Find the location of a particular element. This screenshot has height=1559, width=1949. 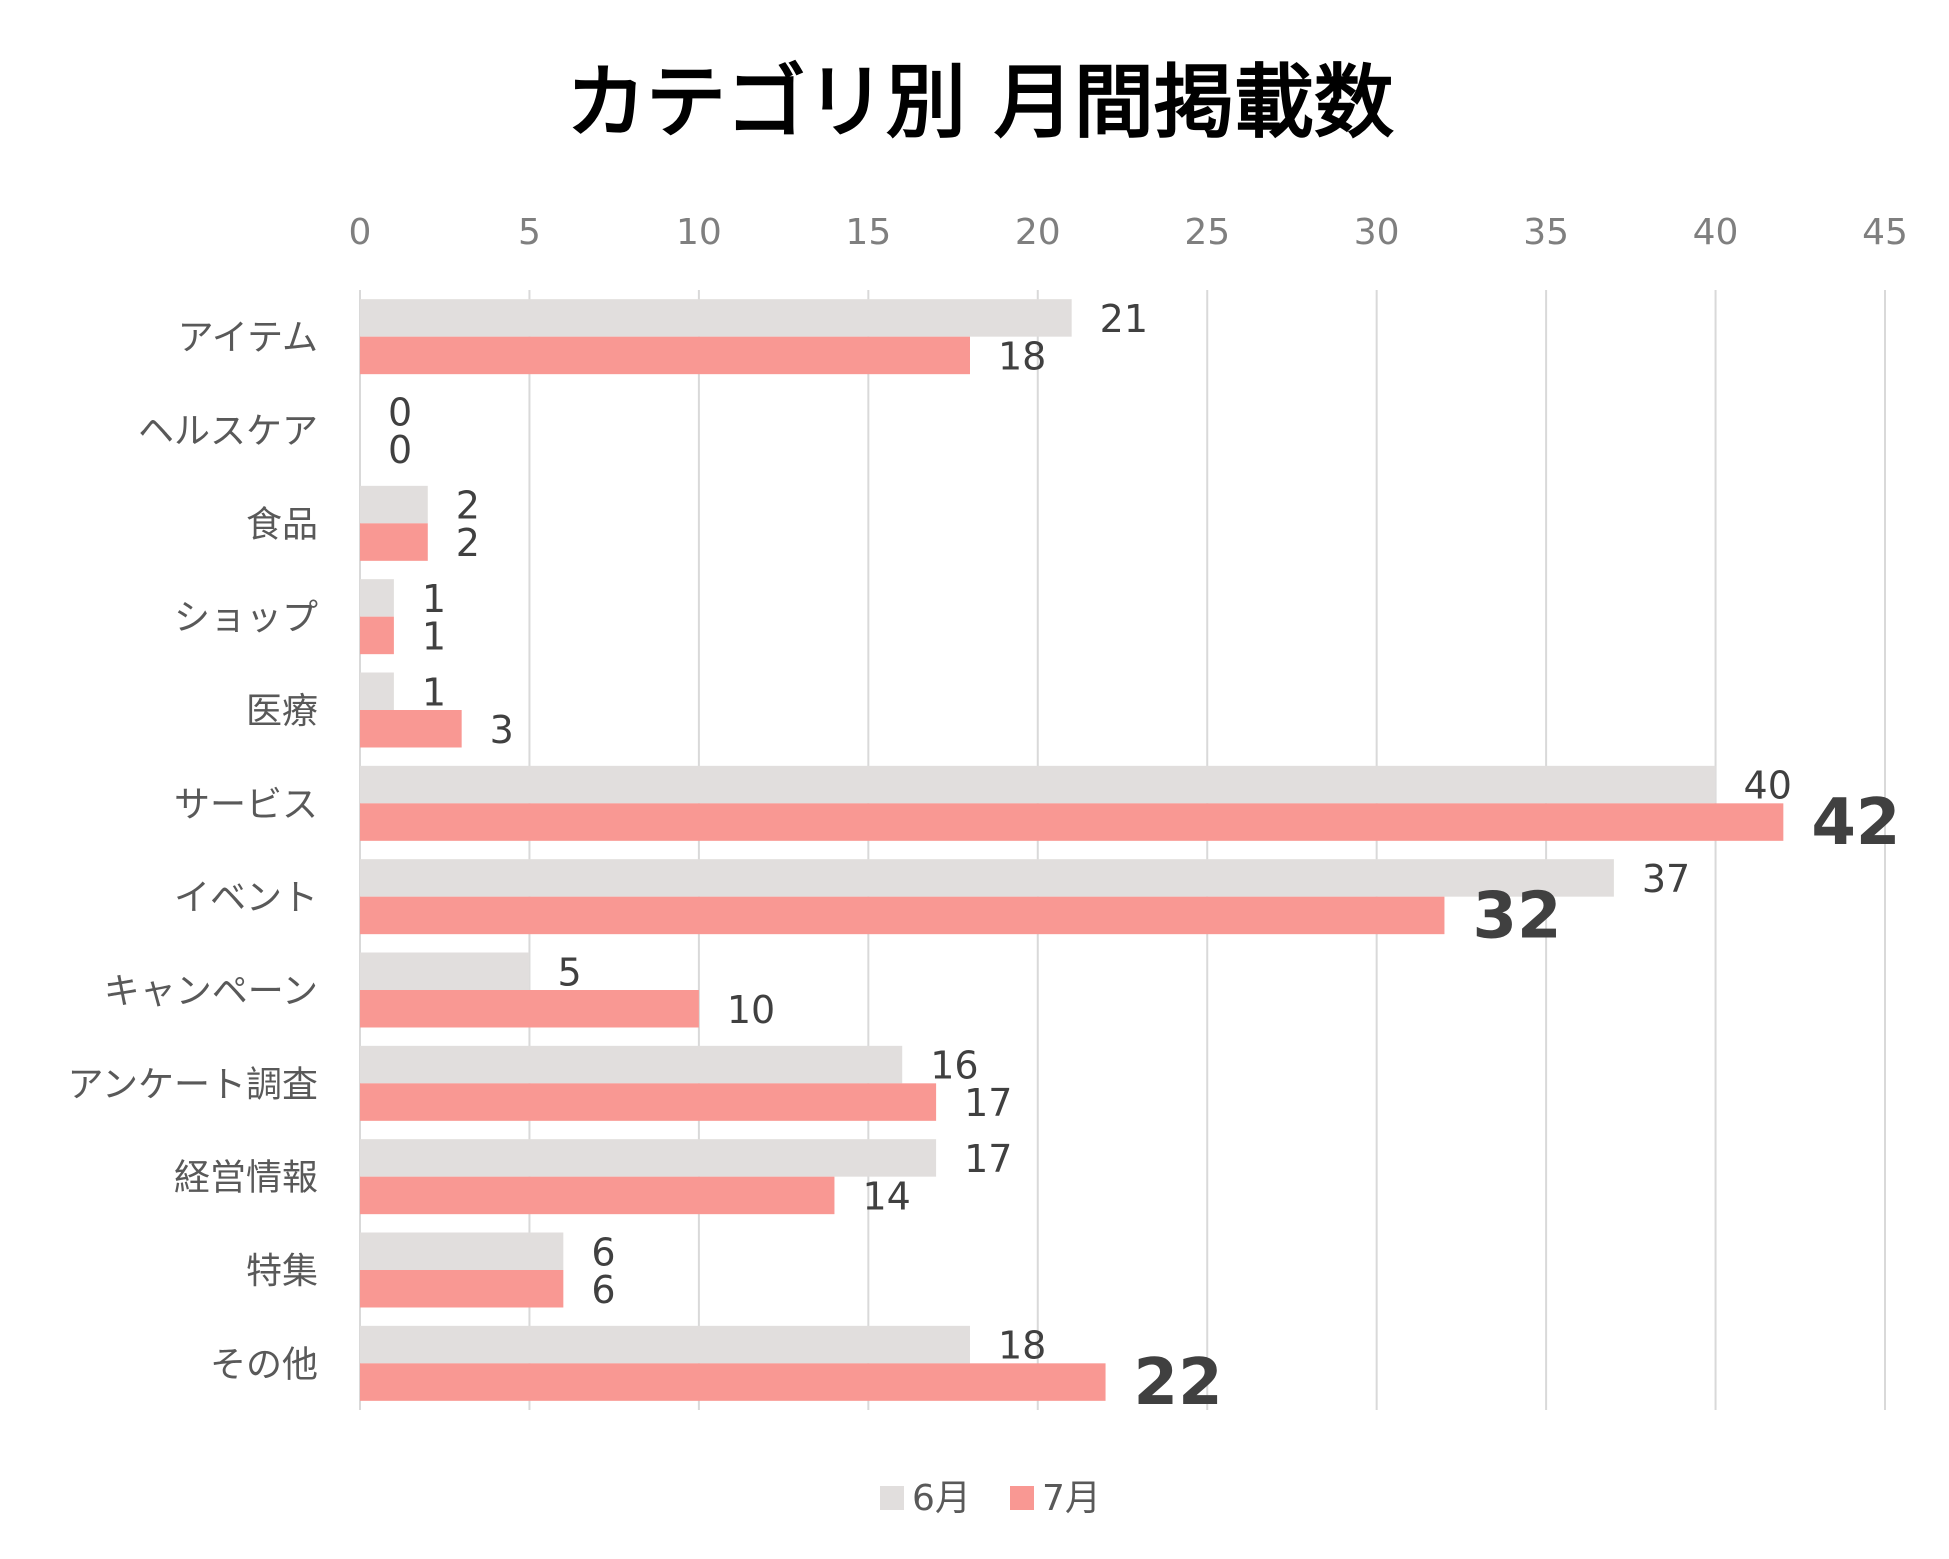

data-label: 10 is located at coordinates (751, 1010).